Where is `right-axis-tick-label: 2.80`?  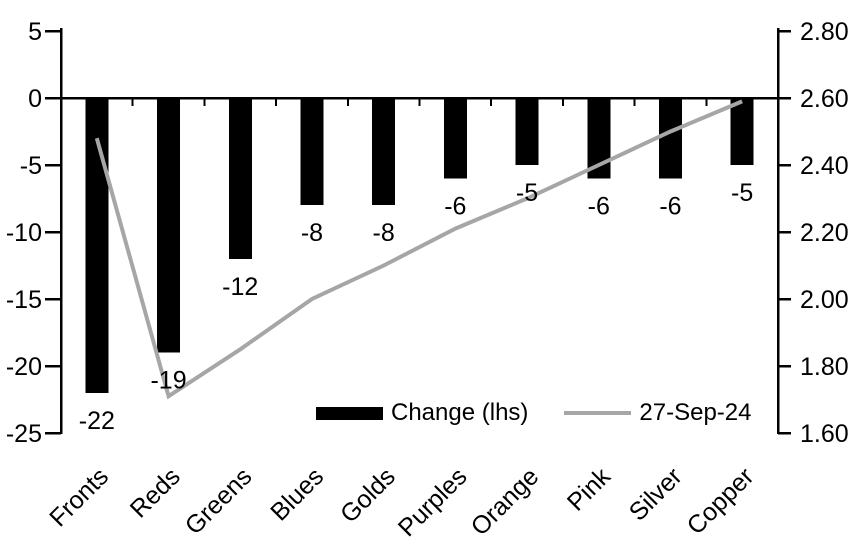 right-axis-tick-label: 2.80 is located at coordinates (824, 32).